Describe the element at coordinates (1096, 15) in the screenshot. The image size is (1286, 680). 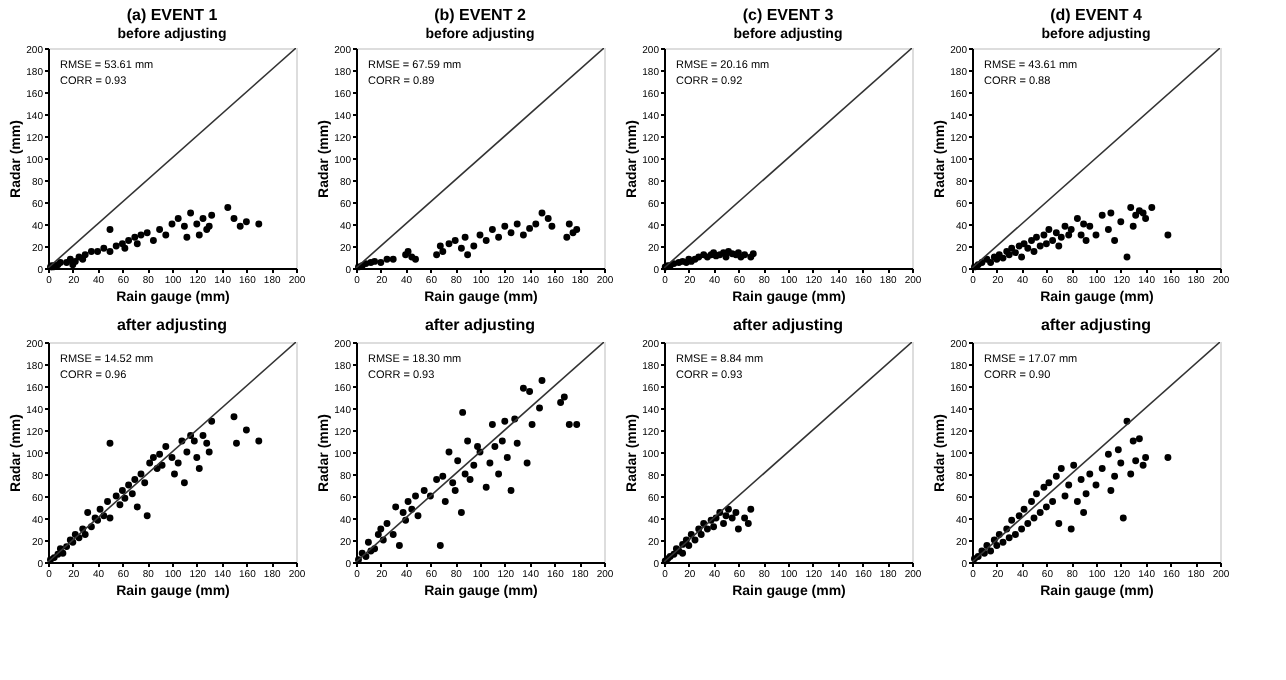
I see `chart-title: (d) EVENT 4` at that location.